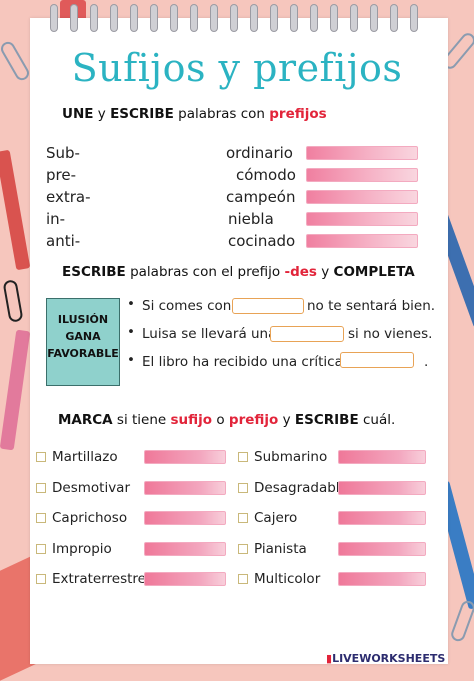  What do you see at coordinates (329, 658) in the screenshot?
I see `logo-icon: ▮` at bounding box center [329, 658].